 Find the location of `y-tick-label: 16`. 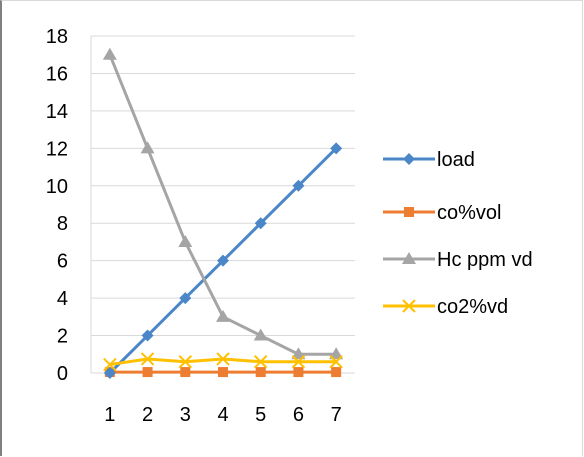

y-tick-label: 16 is located at coordinates (57, 74).